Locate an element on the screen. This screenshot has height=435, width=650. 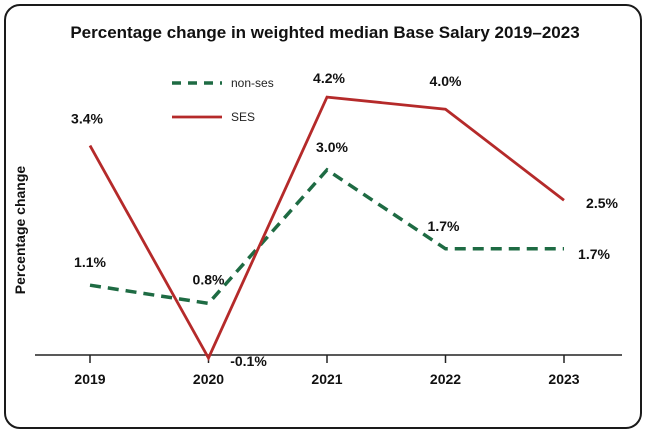
data-label-ses: 4.0% is located at coordinates (446, 81).